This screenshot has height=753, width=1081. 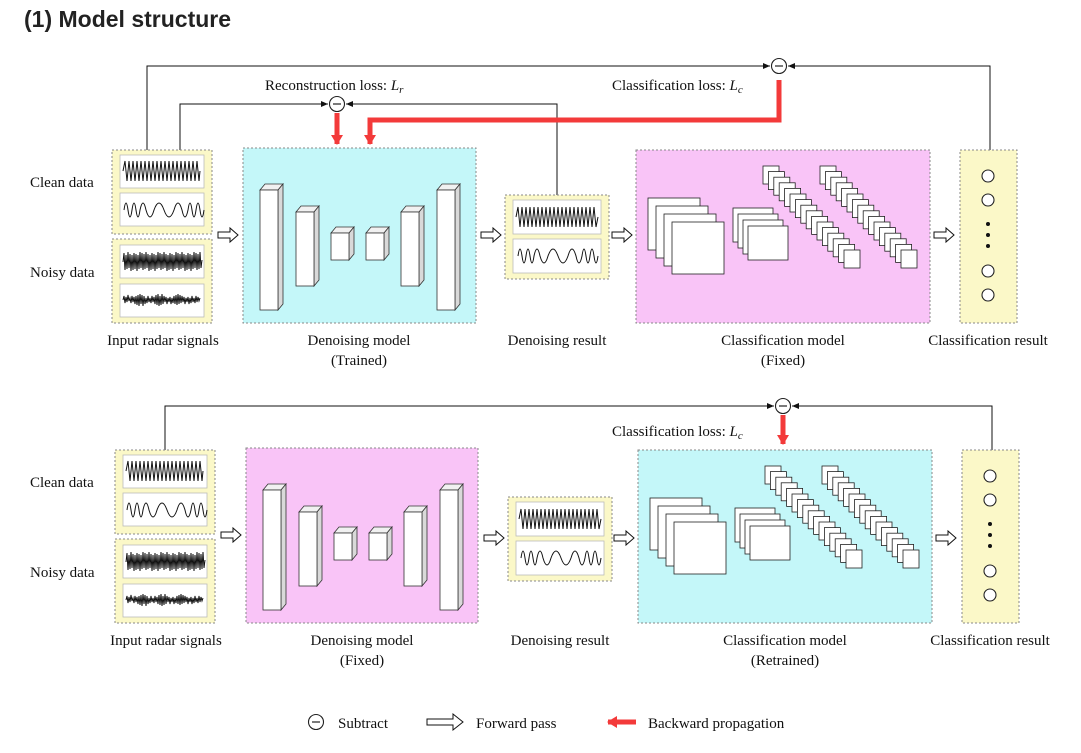 What do you see at coordinates (363, 547) in the screenshot?
I see `bottom-denoising-layers` at bounding box center [363, 547].